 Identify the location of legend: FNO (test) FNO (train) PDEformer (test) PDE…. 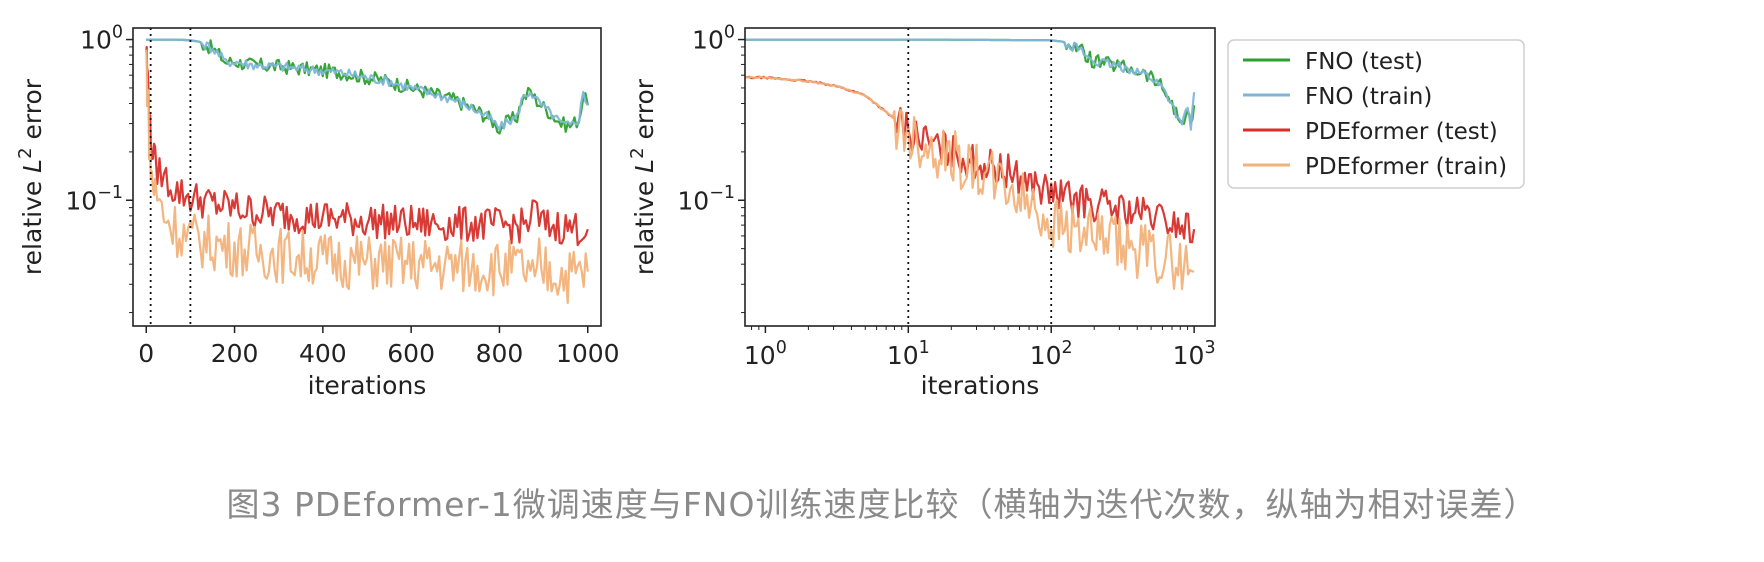
(1376, 114).